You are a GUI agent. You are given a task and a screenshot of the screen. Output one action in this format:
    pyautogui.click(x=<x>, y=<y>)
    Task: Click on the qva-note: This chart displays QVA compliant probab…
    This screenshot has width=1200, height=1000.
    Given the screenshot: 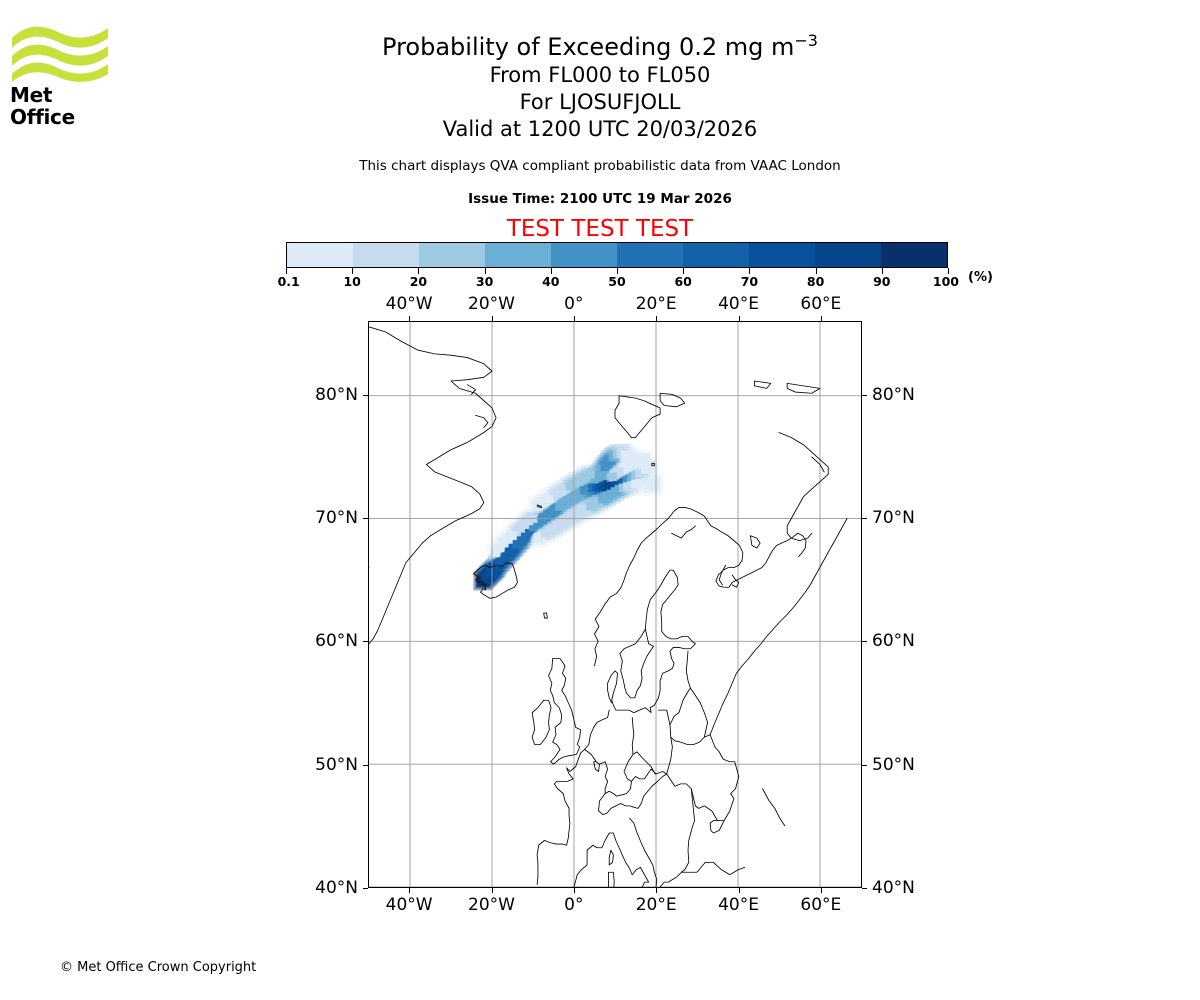 What is the action you would take?
    pyautogui.click(x=600, y=166)
    